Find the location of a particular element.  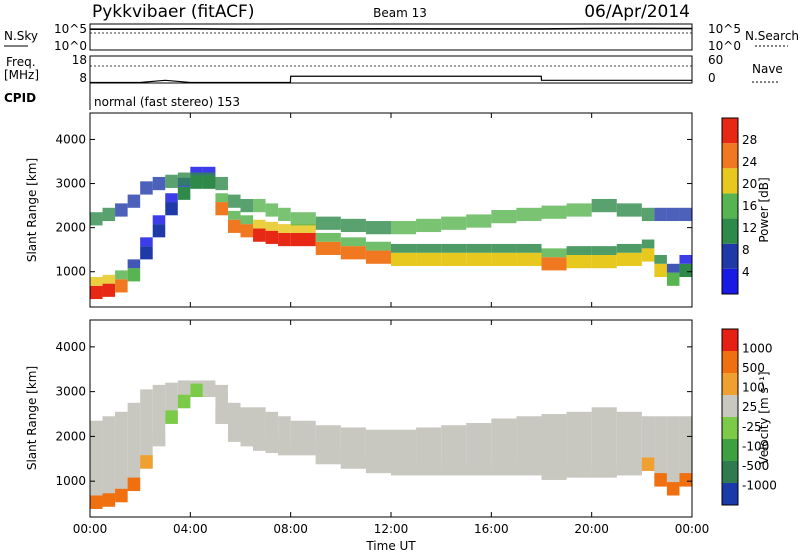

time-tick-label: 04:00 is located at coordinates (190, 529).